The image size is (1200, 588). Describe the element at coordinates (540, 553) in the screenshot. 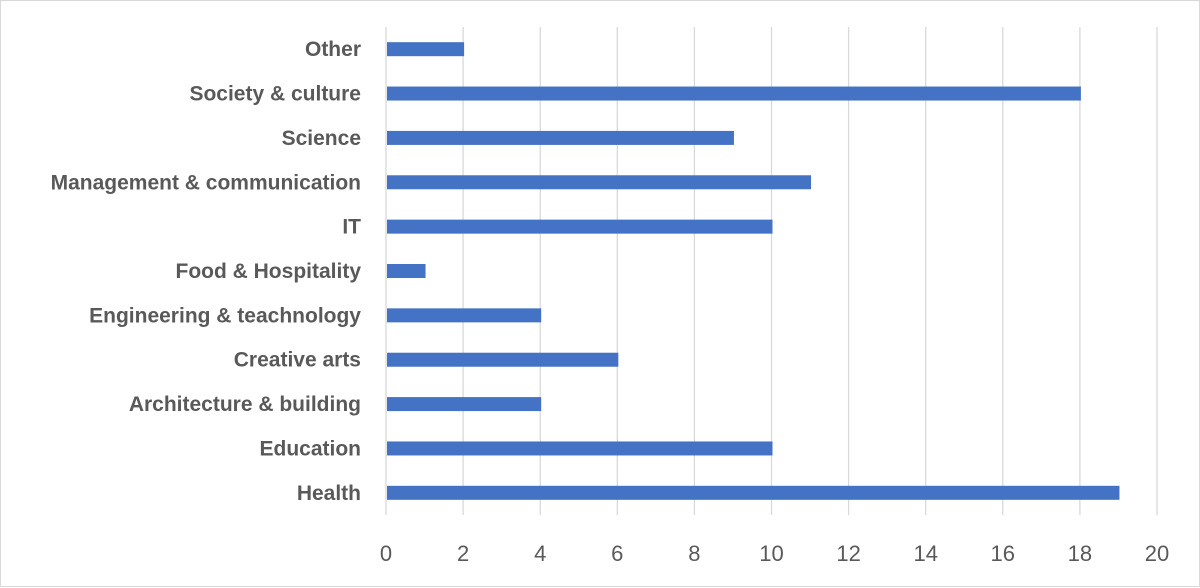

I see `x-tick-label: 4` at that location.